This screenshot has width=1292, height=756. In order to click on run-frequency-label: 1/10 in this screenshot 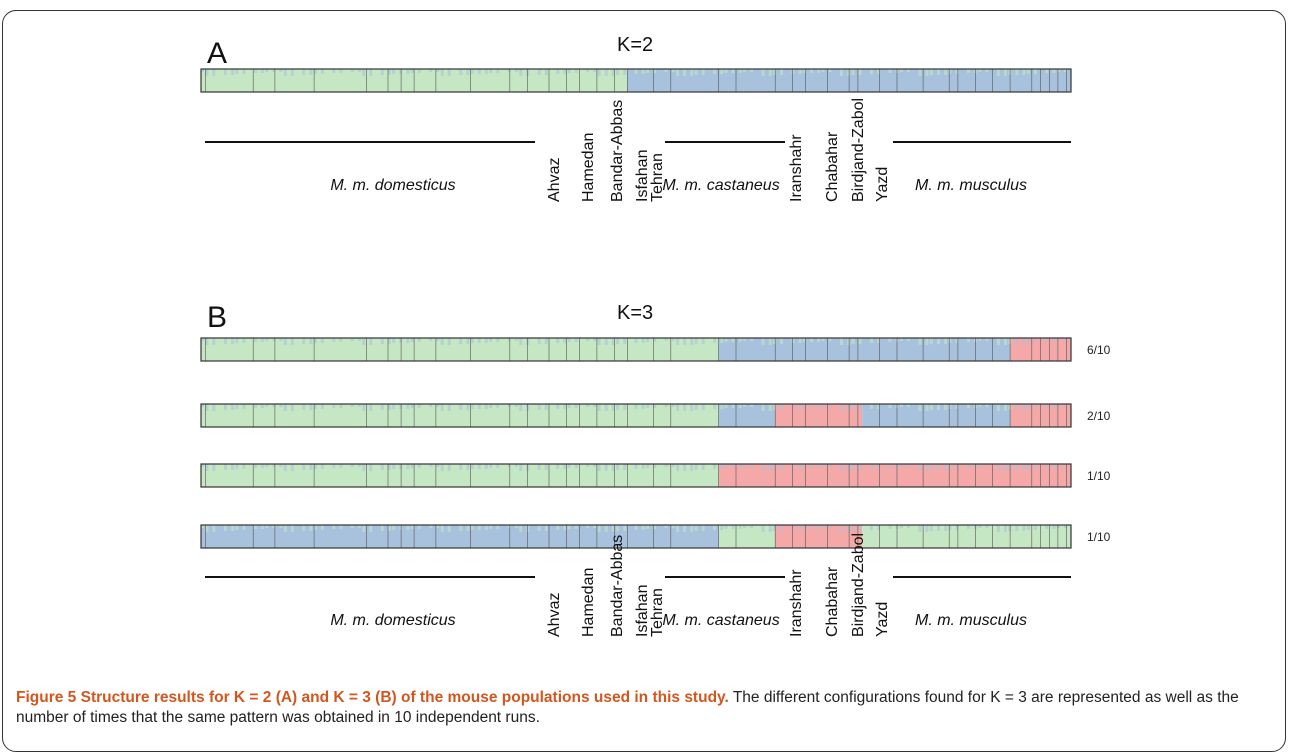, I will do `click(1099, 476)`.